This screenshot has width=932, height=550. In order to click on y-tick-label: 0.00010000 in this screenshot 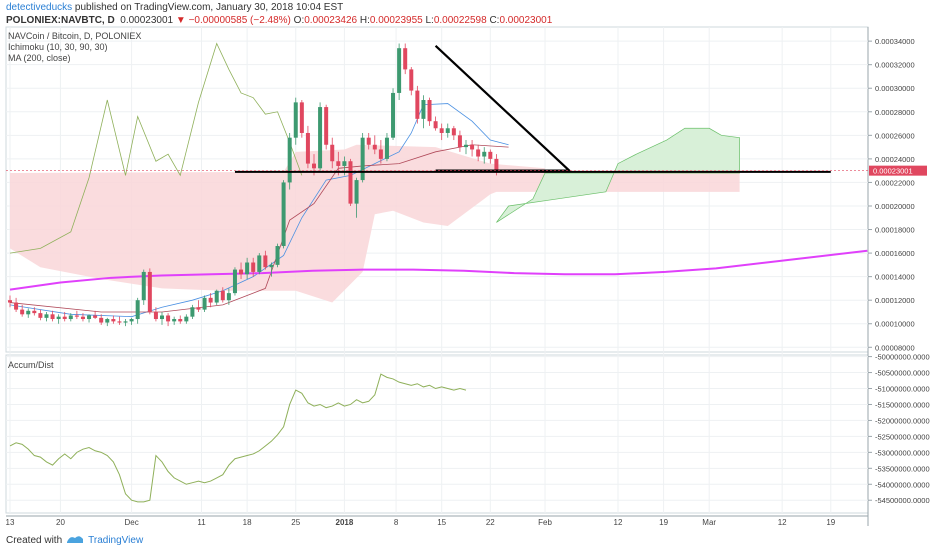, I will do `click(895, 324)`.